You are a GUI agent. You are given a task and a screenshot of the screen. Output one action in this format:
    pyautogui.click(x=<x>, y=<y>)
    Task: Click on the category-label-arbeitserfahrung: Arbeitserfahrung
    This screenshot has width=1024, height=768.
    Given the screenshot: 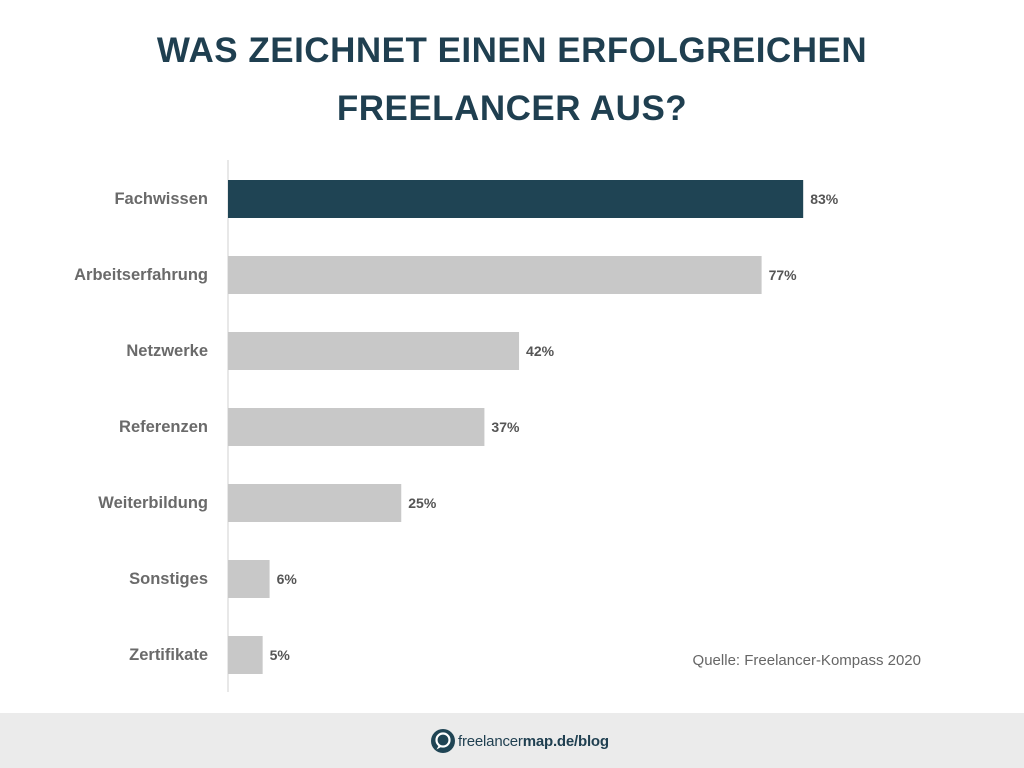 What is the action you would take?
    pyautogui.click(x=141, y=275)
    